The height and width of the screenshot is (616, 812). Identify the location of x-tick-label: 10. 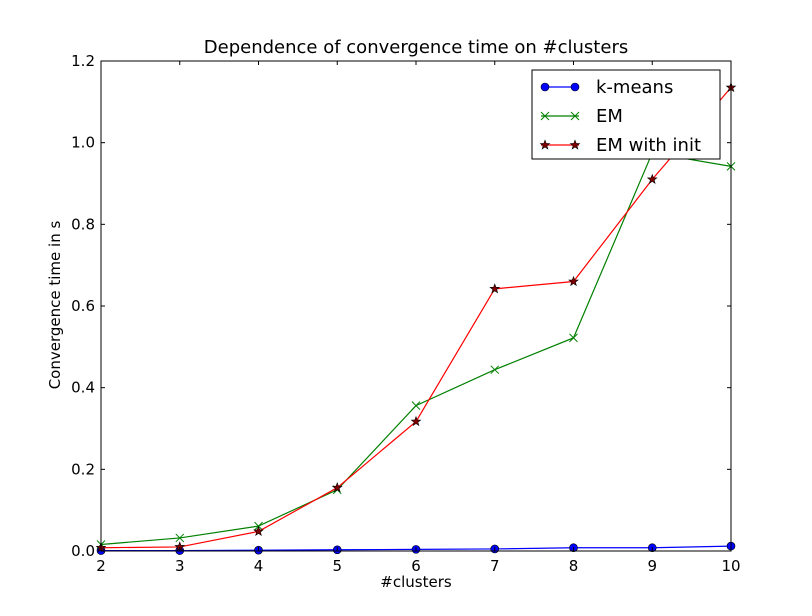
(730, 566).